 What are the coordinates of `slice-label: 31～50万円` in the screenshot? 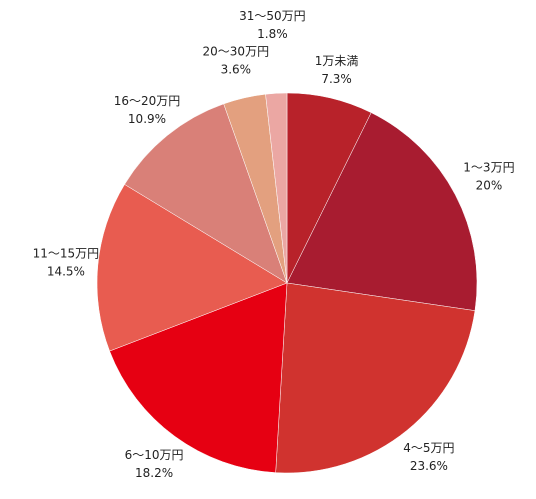 It's located at (272, 16).